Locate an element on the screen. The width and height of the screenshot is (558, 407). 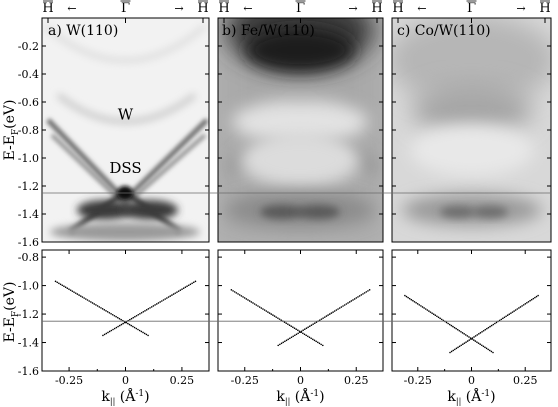
y-tick-label: -0.6 is located at coordinates (28, 102).